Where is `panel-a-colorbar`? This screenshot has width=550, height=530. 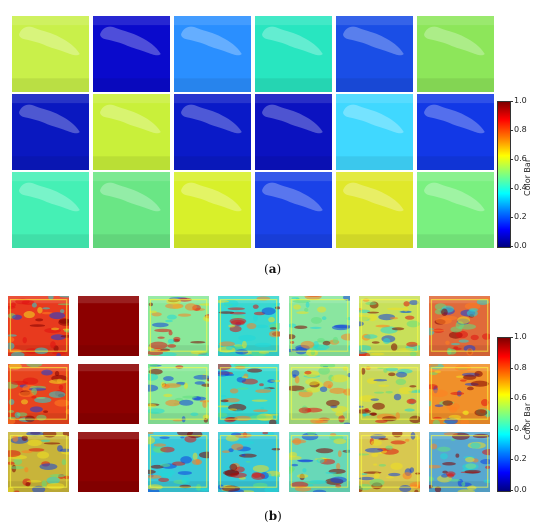 panel-a-colorbar is located at coordinates (504, 174).